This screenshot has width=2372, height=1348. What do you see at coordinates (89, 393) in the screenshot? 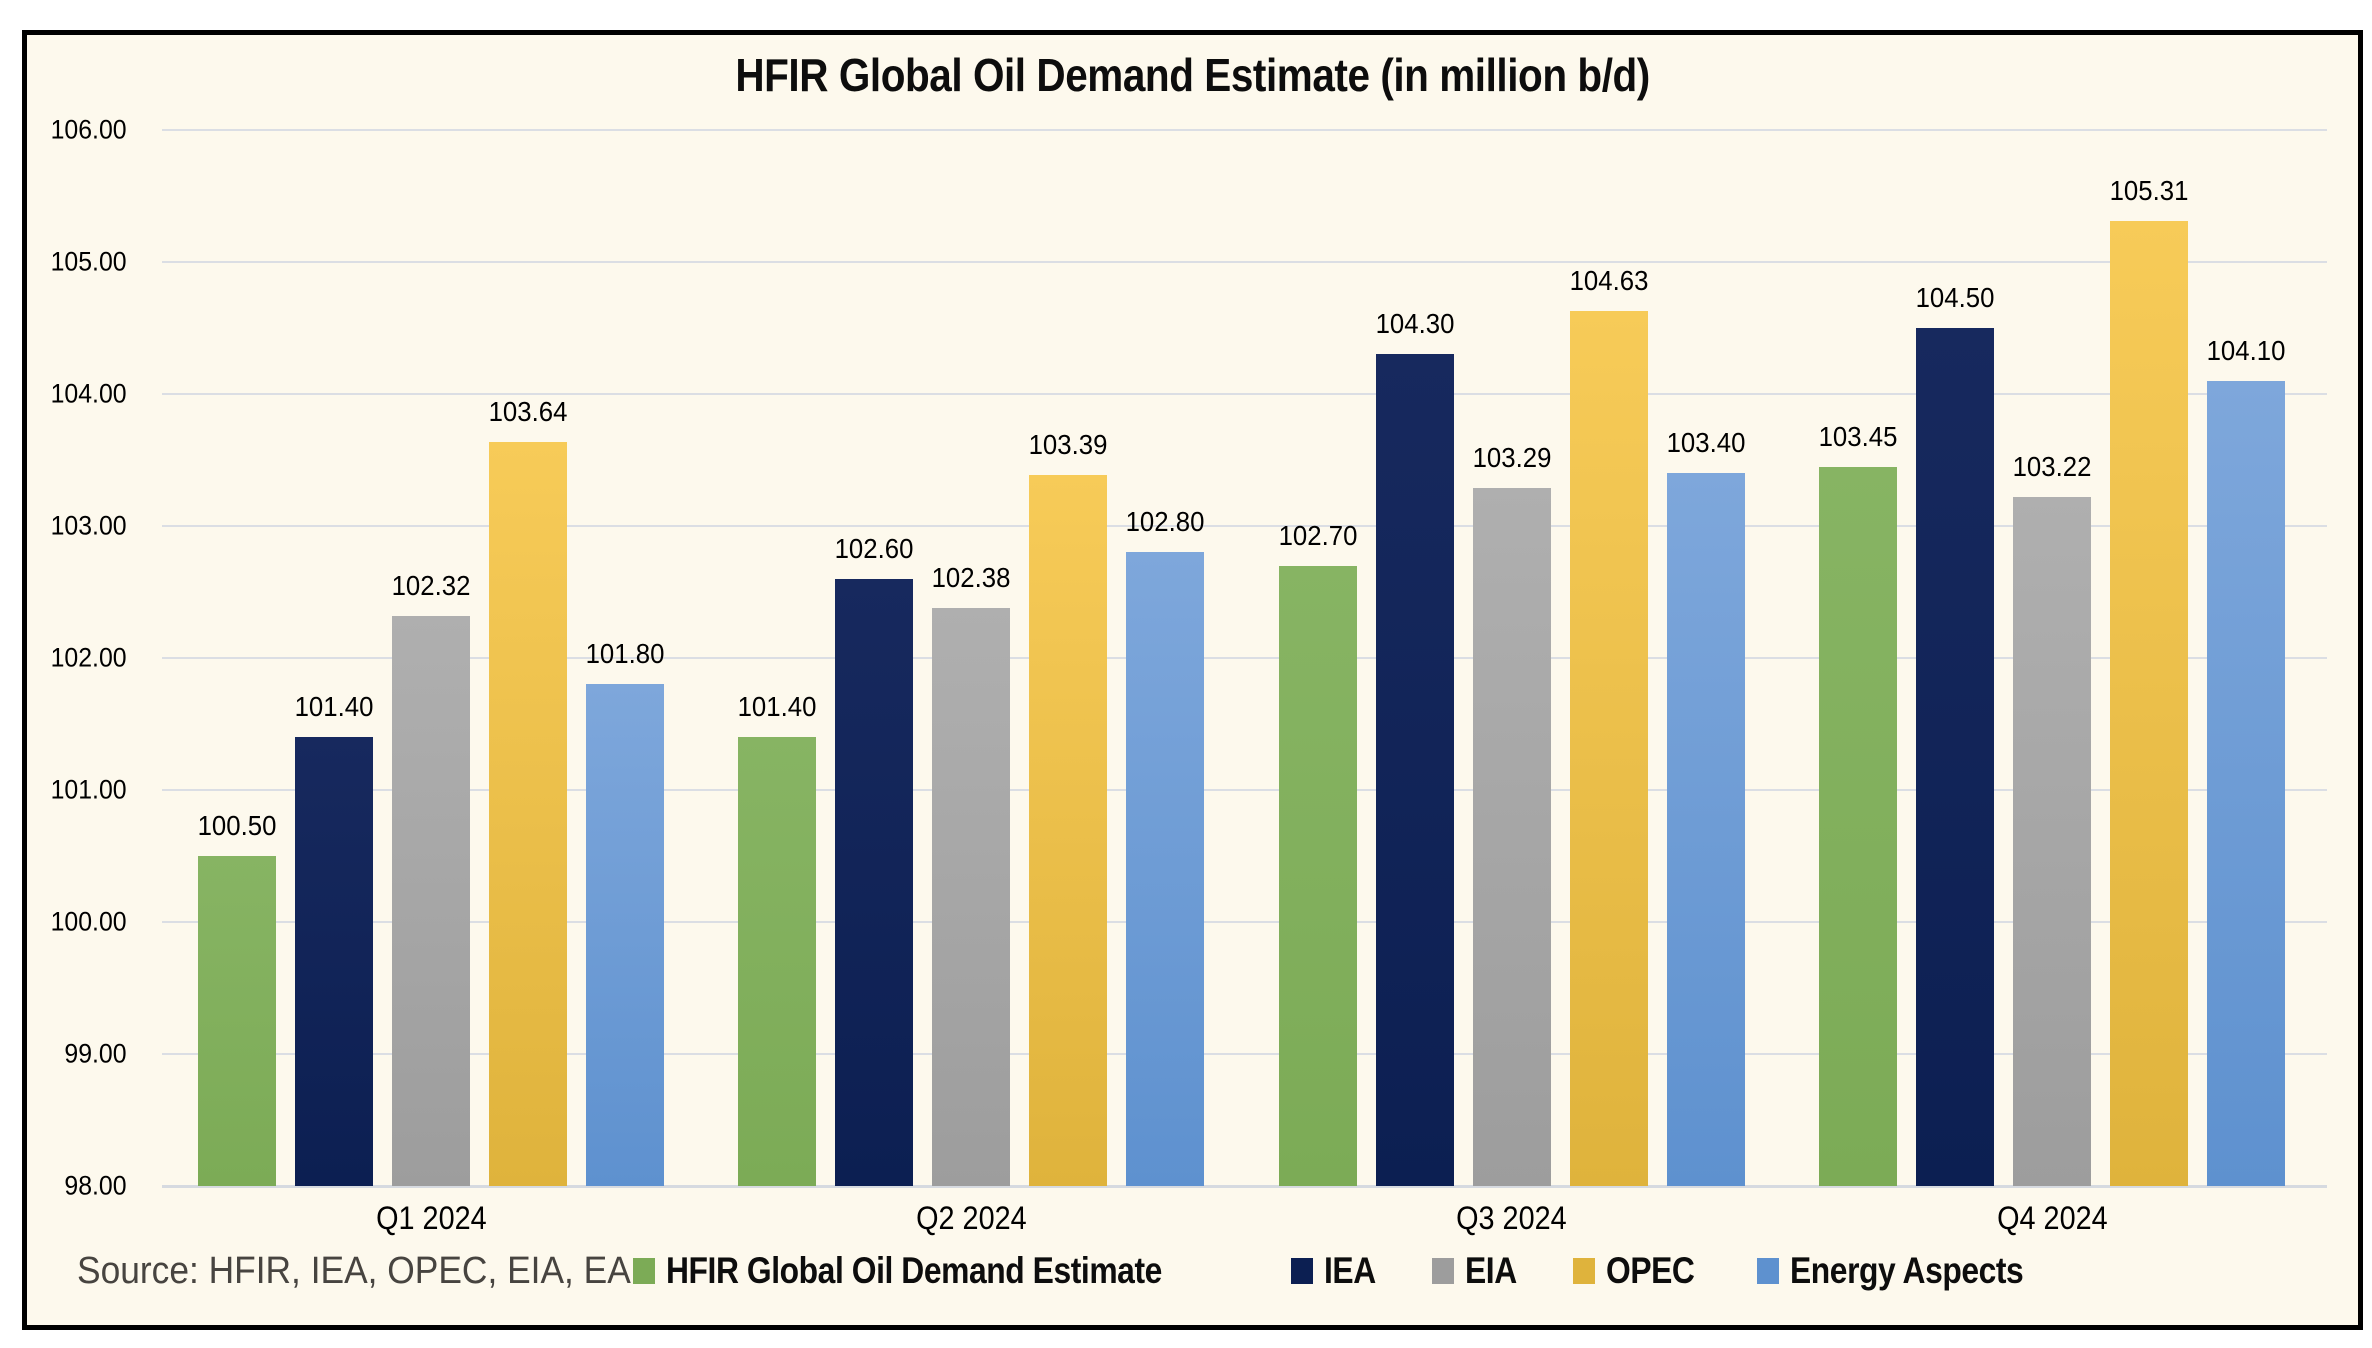
I see `y-tick-label: 104.00` at bounding box center [89, 393].